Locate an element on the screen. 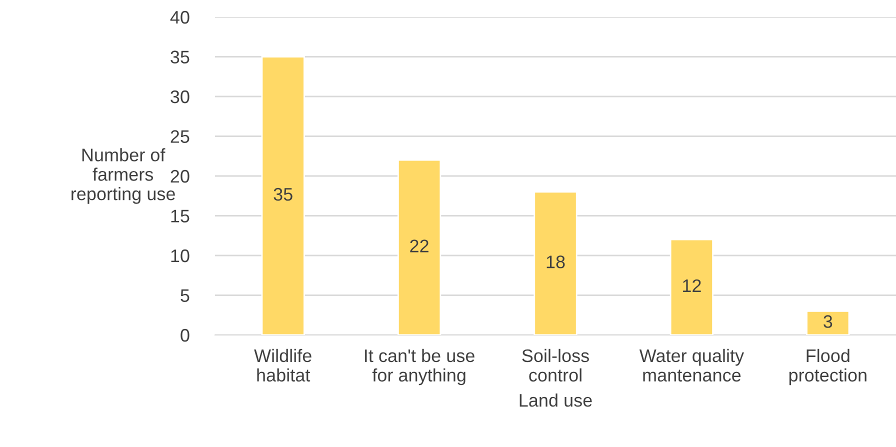  x-tick-label: It can't be use for anything is located at coordinates (419, 367).